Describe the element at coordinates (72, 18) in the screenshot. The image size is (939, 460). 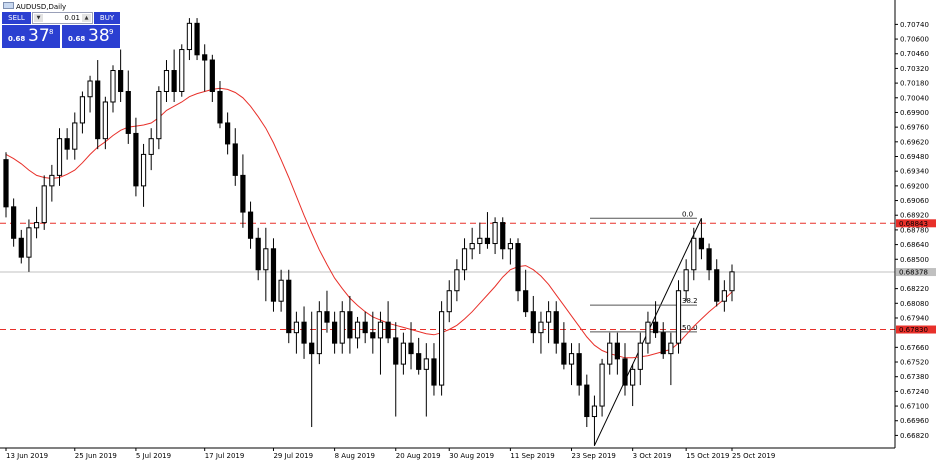
I see `lot-size-value: 0.01` at that location.